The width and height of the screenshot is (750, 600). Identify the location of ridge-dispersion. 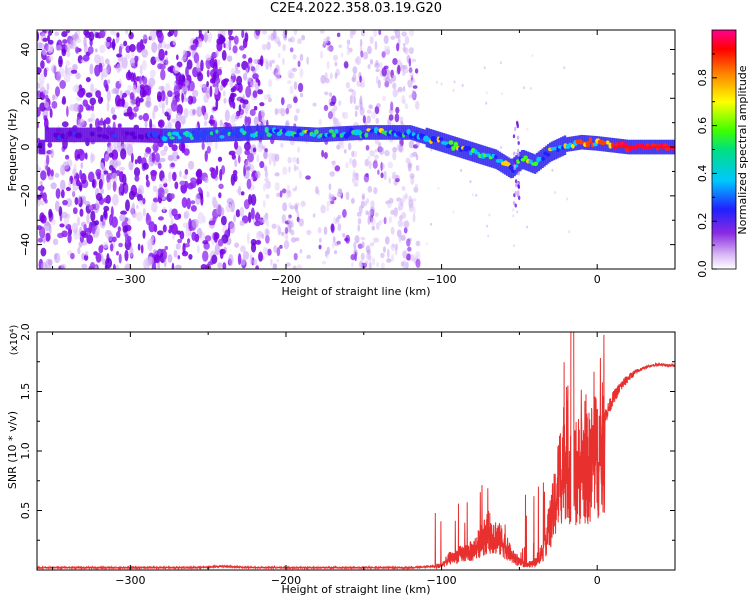
(518, 137).